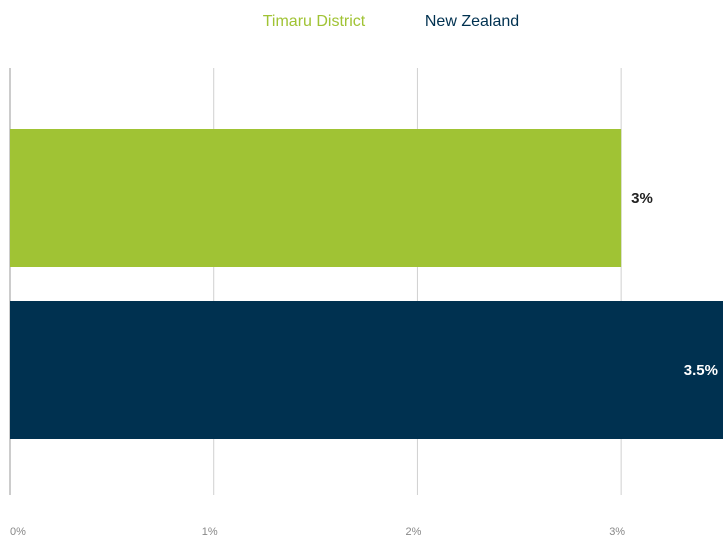  Describe the element at coordinates (617, 532) in the screenshot. I see `x-tick-label: 3%` at that location.